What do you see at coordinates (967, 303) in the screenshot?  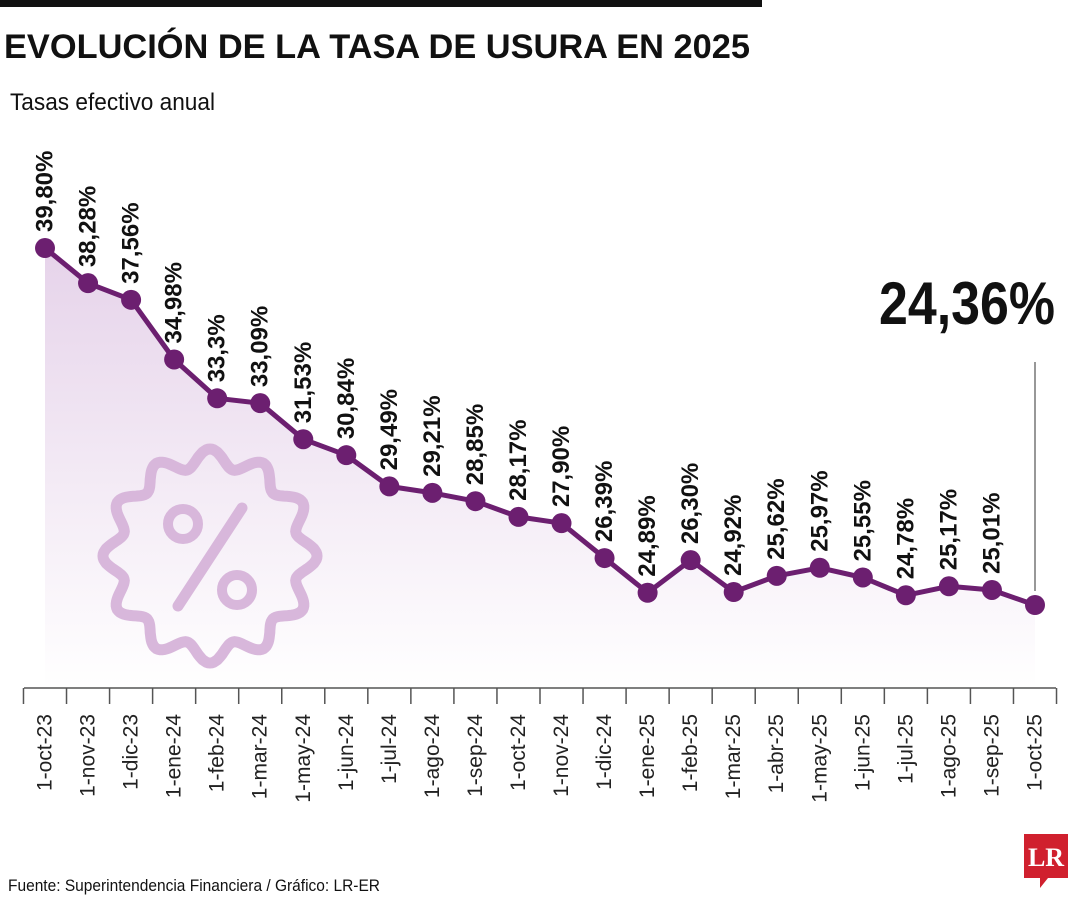 I see `highlight-label: 24,36%` at bounding box center [967, 303].